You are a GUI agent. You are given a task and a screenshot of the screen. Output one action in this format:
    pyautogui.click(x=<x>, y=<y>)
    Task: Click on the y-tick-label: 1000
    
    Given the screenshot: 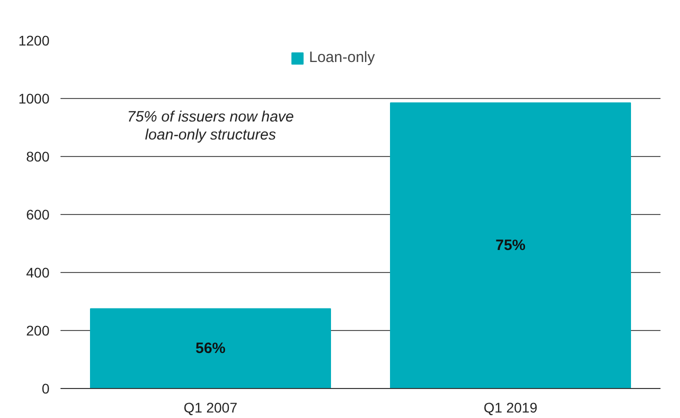 What is the action you would take?
    pyautogui.click(x=34, y=98)
    